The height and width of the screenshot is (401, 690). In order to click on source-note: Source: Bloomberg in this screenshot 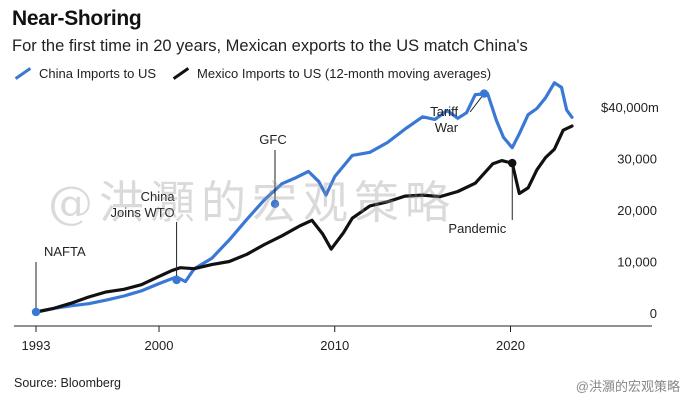, I will do `click(68, 383)`.